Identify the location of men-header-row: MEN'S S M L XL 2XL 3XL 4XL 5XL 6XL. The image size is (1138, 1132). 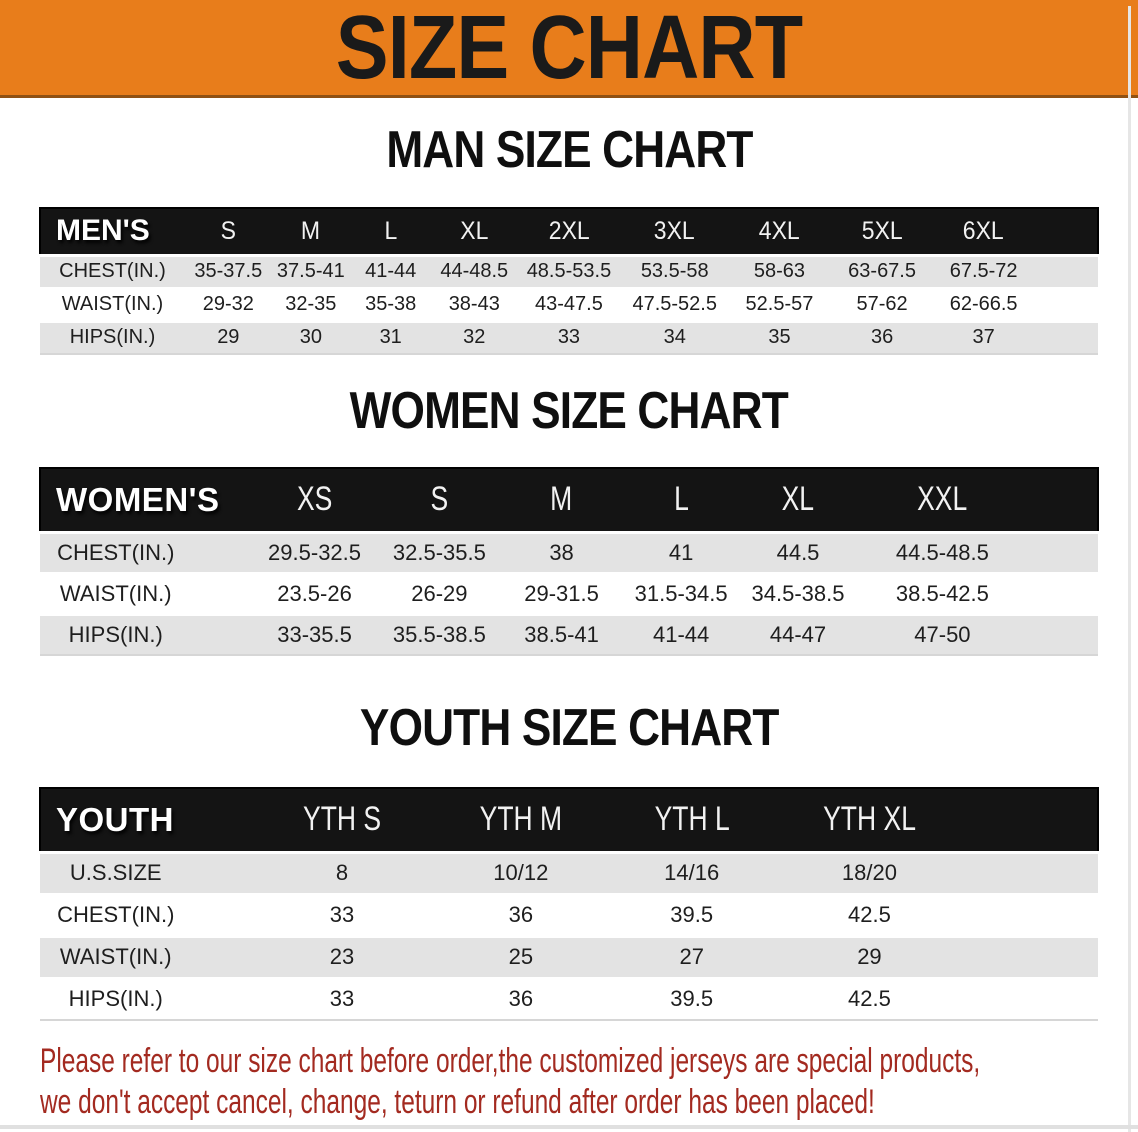
(569, 231).